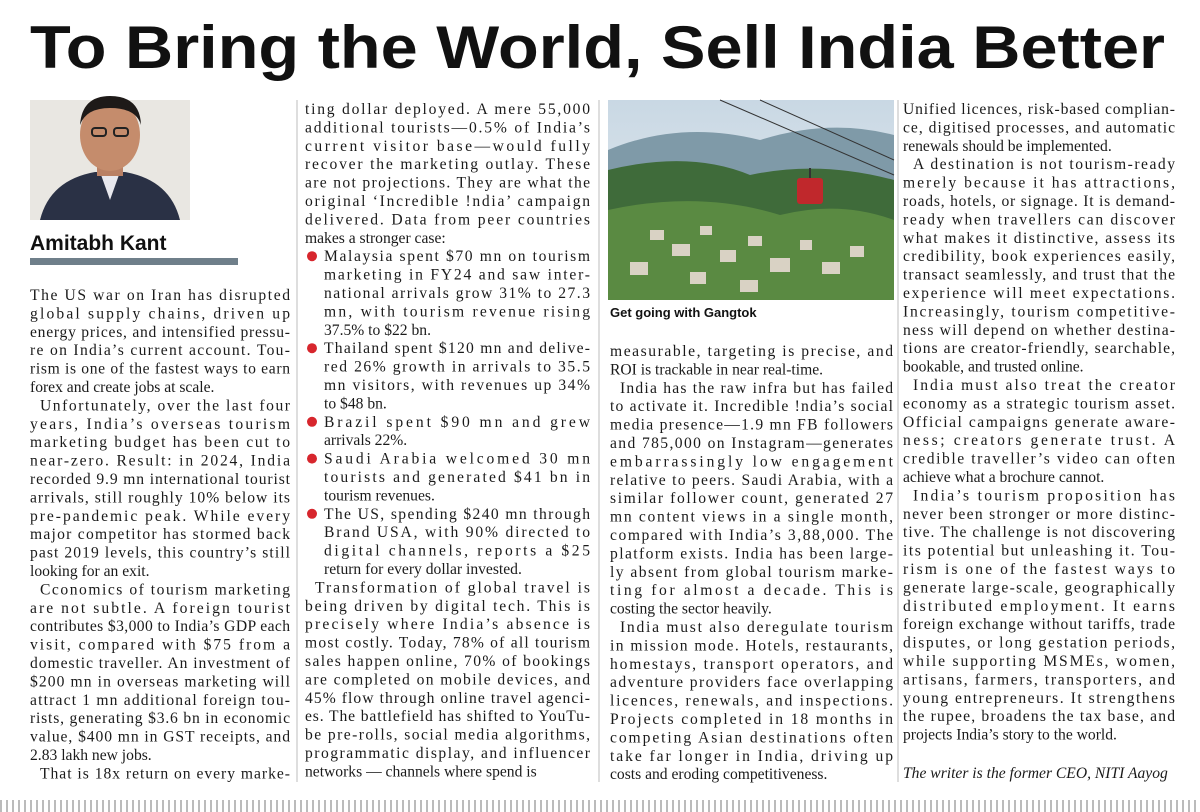 This screenshot has width=1200, height=812. I want to click on text-line: The US war on Iran has disrupted, so click(160, 295).